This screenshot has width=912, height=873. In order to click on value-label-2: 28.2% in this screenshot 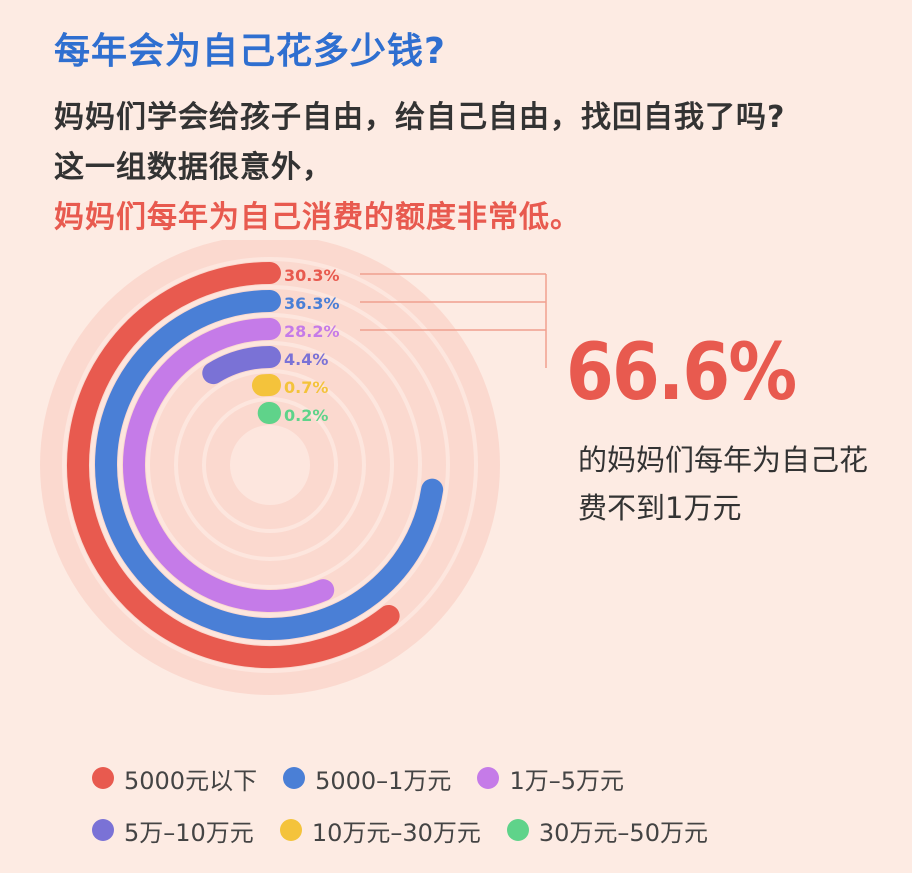, I will do `click(312, 331)`.